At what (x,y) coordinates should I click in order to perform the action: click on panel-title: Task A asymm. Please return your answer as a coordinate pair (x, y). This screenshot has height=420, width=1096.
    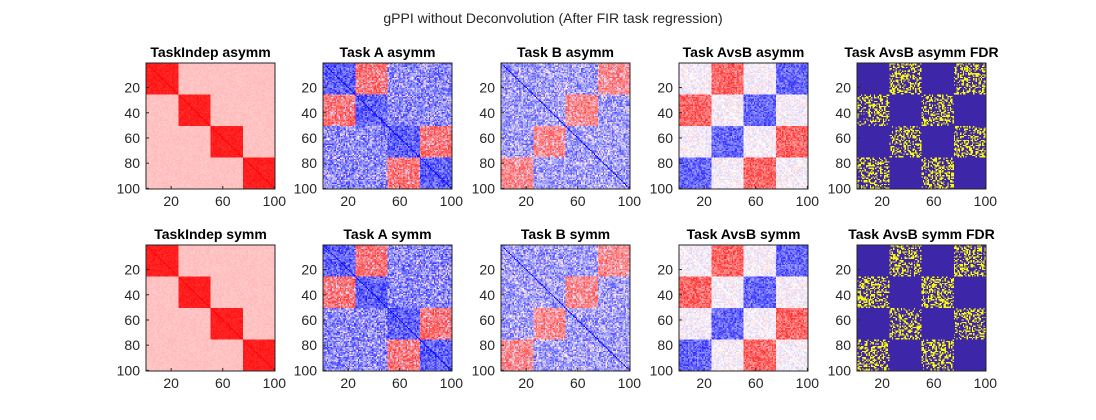
    Looking at the image, I should click on (388, 52).